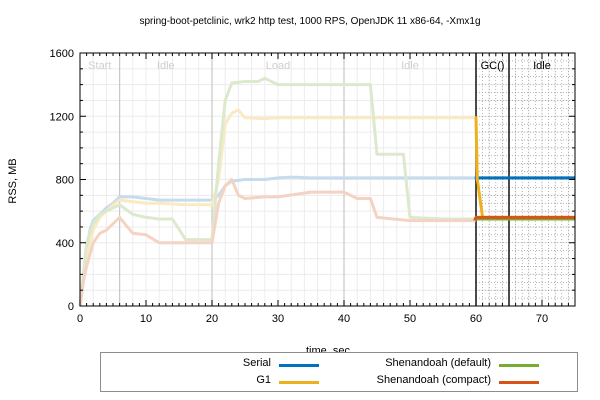  I want to click on phase-label: Start, so click(99, 66).